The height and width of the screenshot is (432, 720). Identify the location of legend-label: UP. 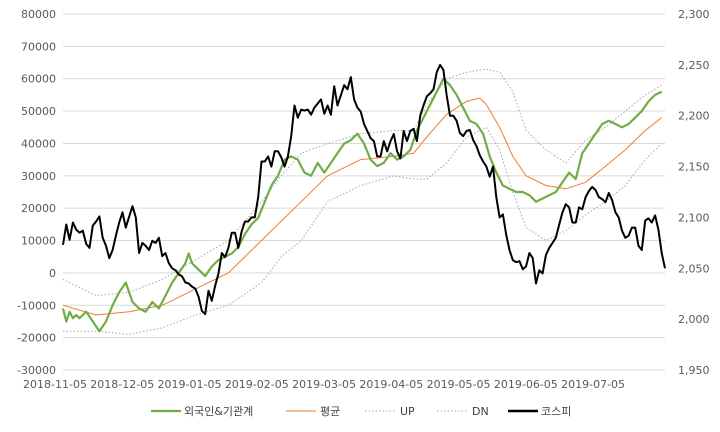
(407, 411).